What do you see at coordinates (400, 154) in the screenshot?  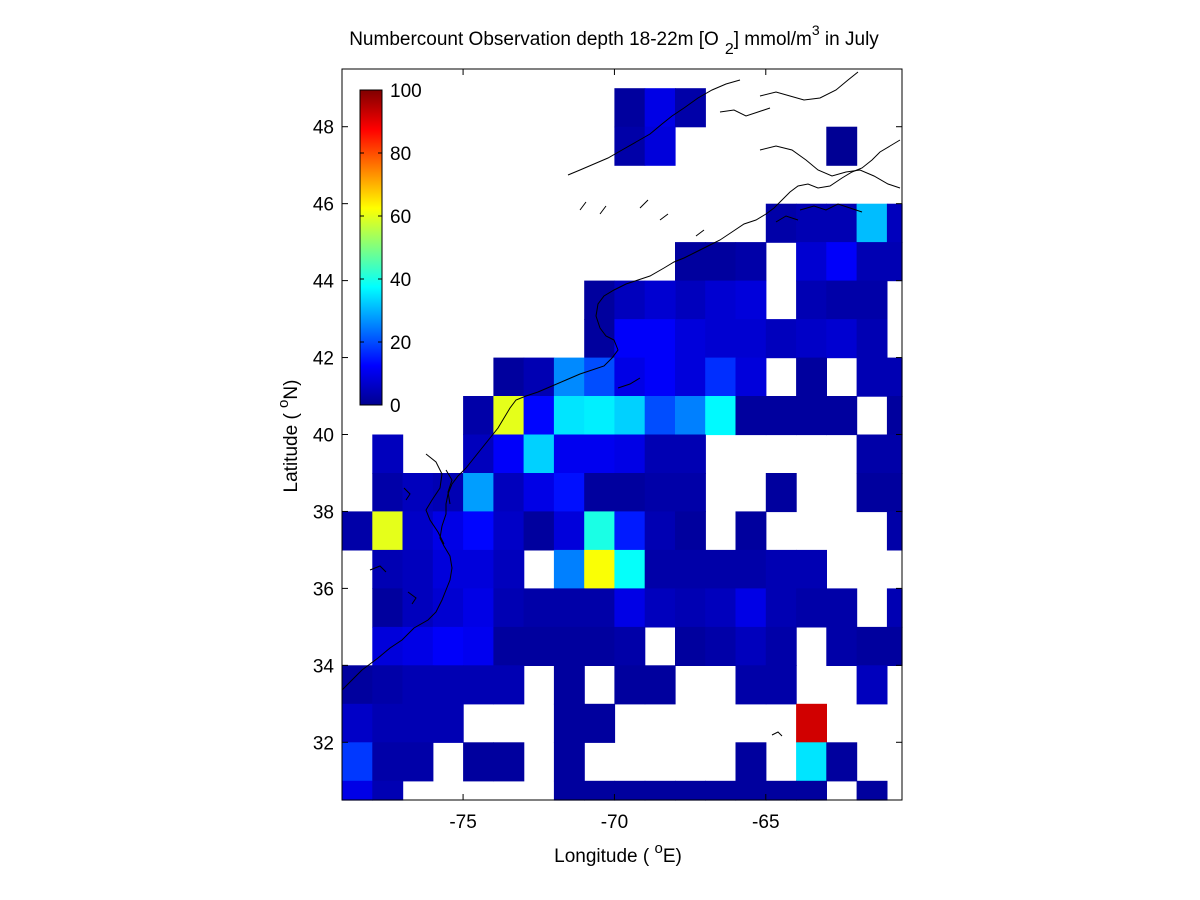 I see `colorbar-tick-label: 80` at bounding box center [400, 154].